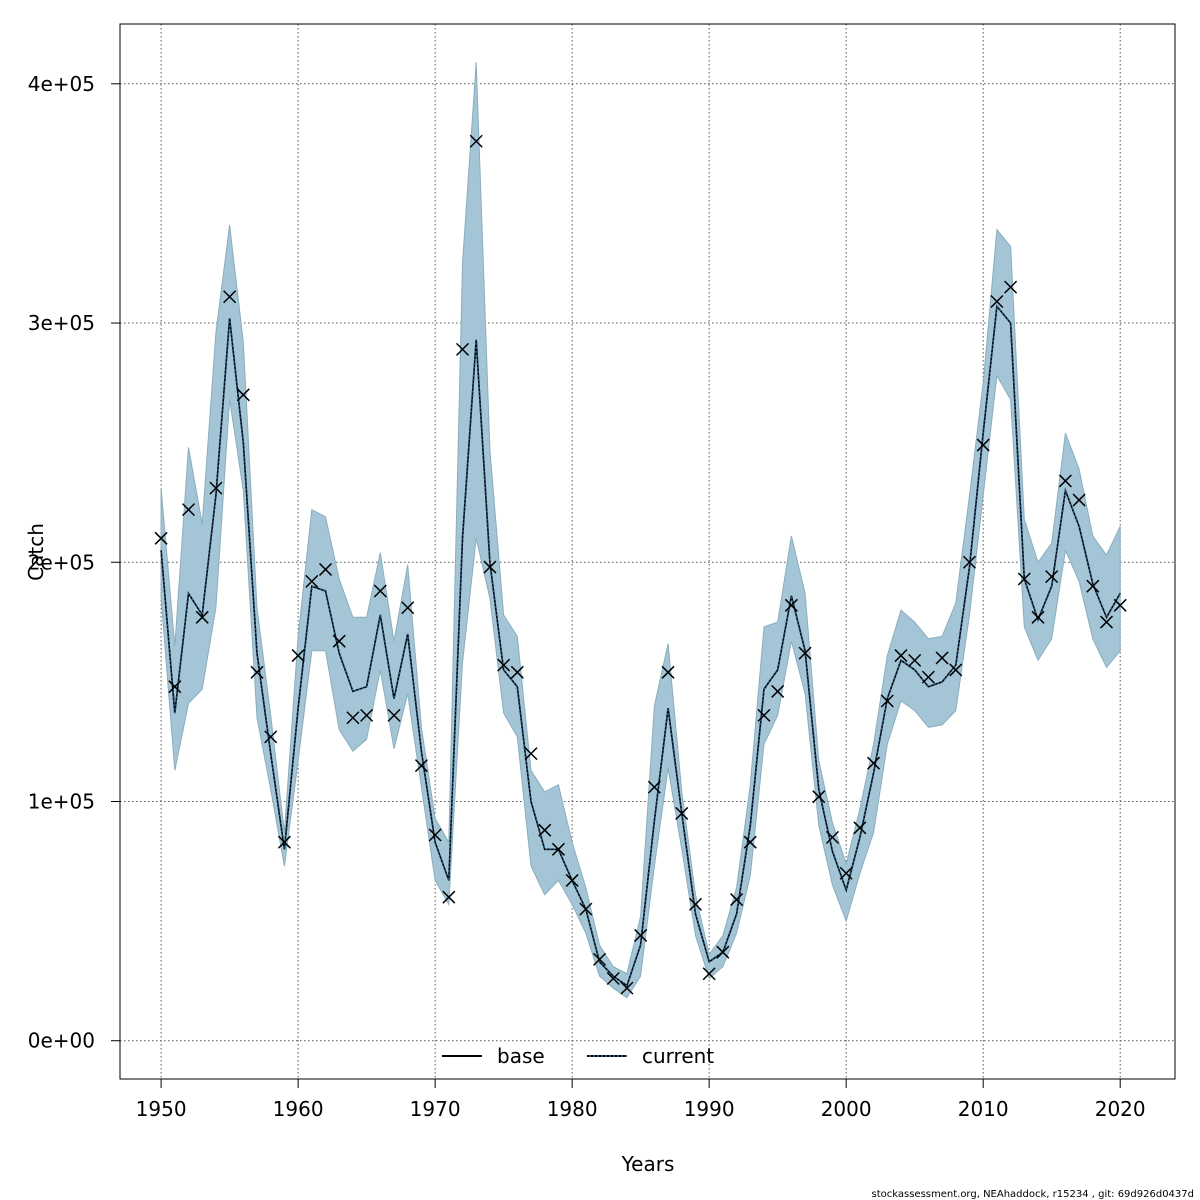 The image size is (1200, 1200). What do you see at coordinates (641, 1100) in the screenshot?
I see `x-axis: 1950 1960 1970 1980 1990 2000 2010 2020` at bounding box center [641, 1100].